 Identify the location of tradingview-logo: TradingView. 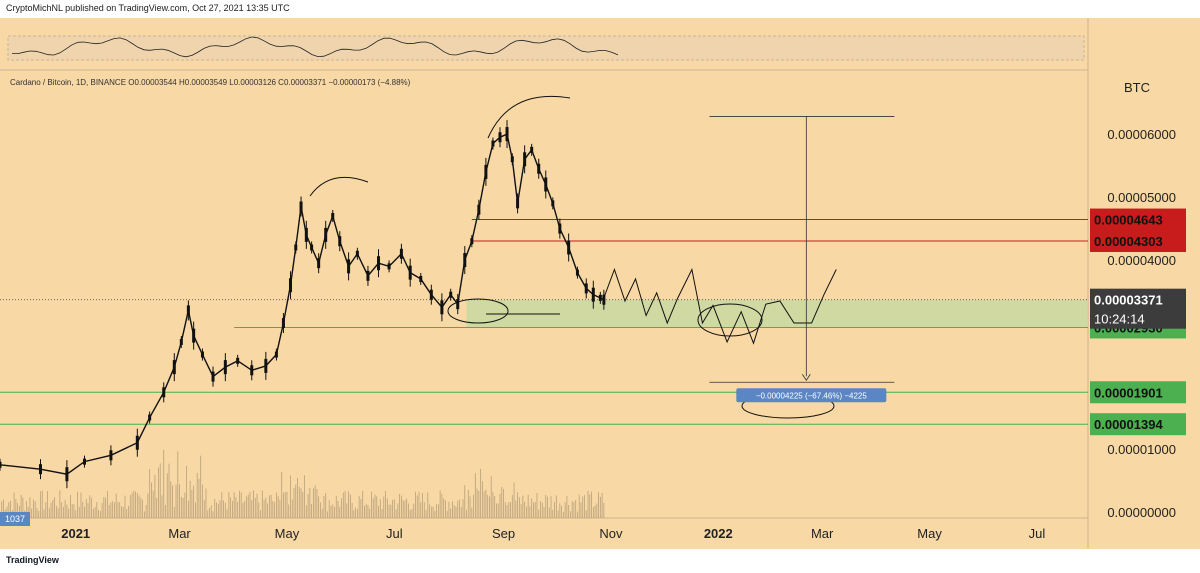
(32, 560).